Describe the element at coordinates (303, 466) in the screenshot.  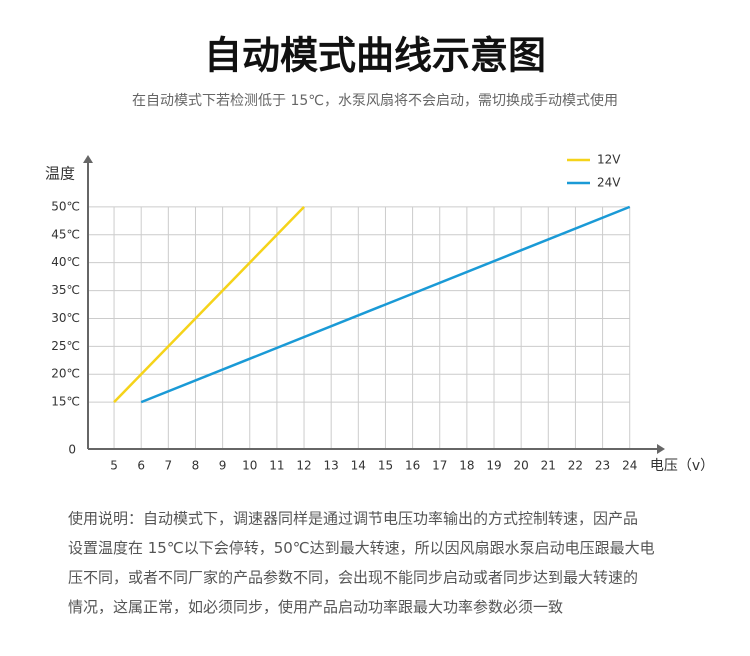
I see `x-tick-label: 12` at that location.